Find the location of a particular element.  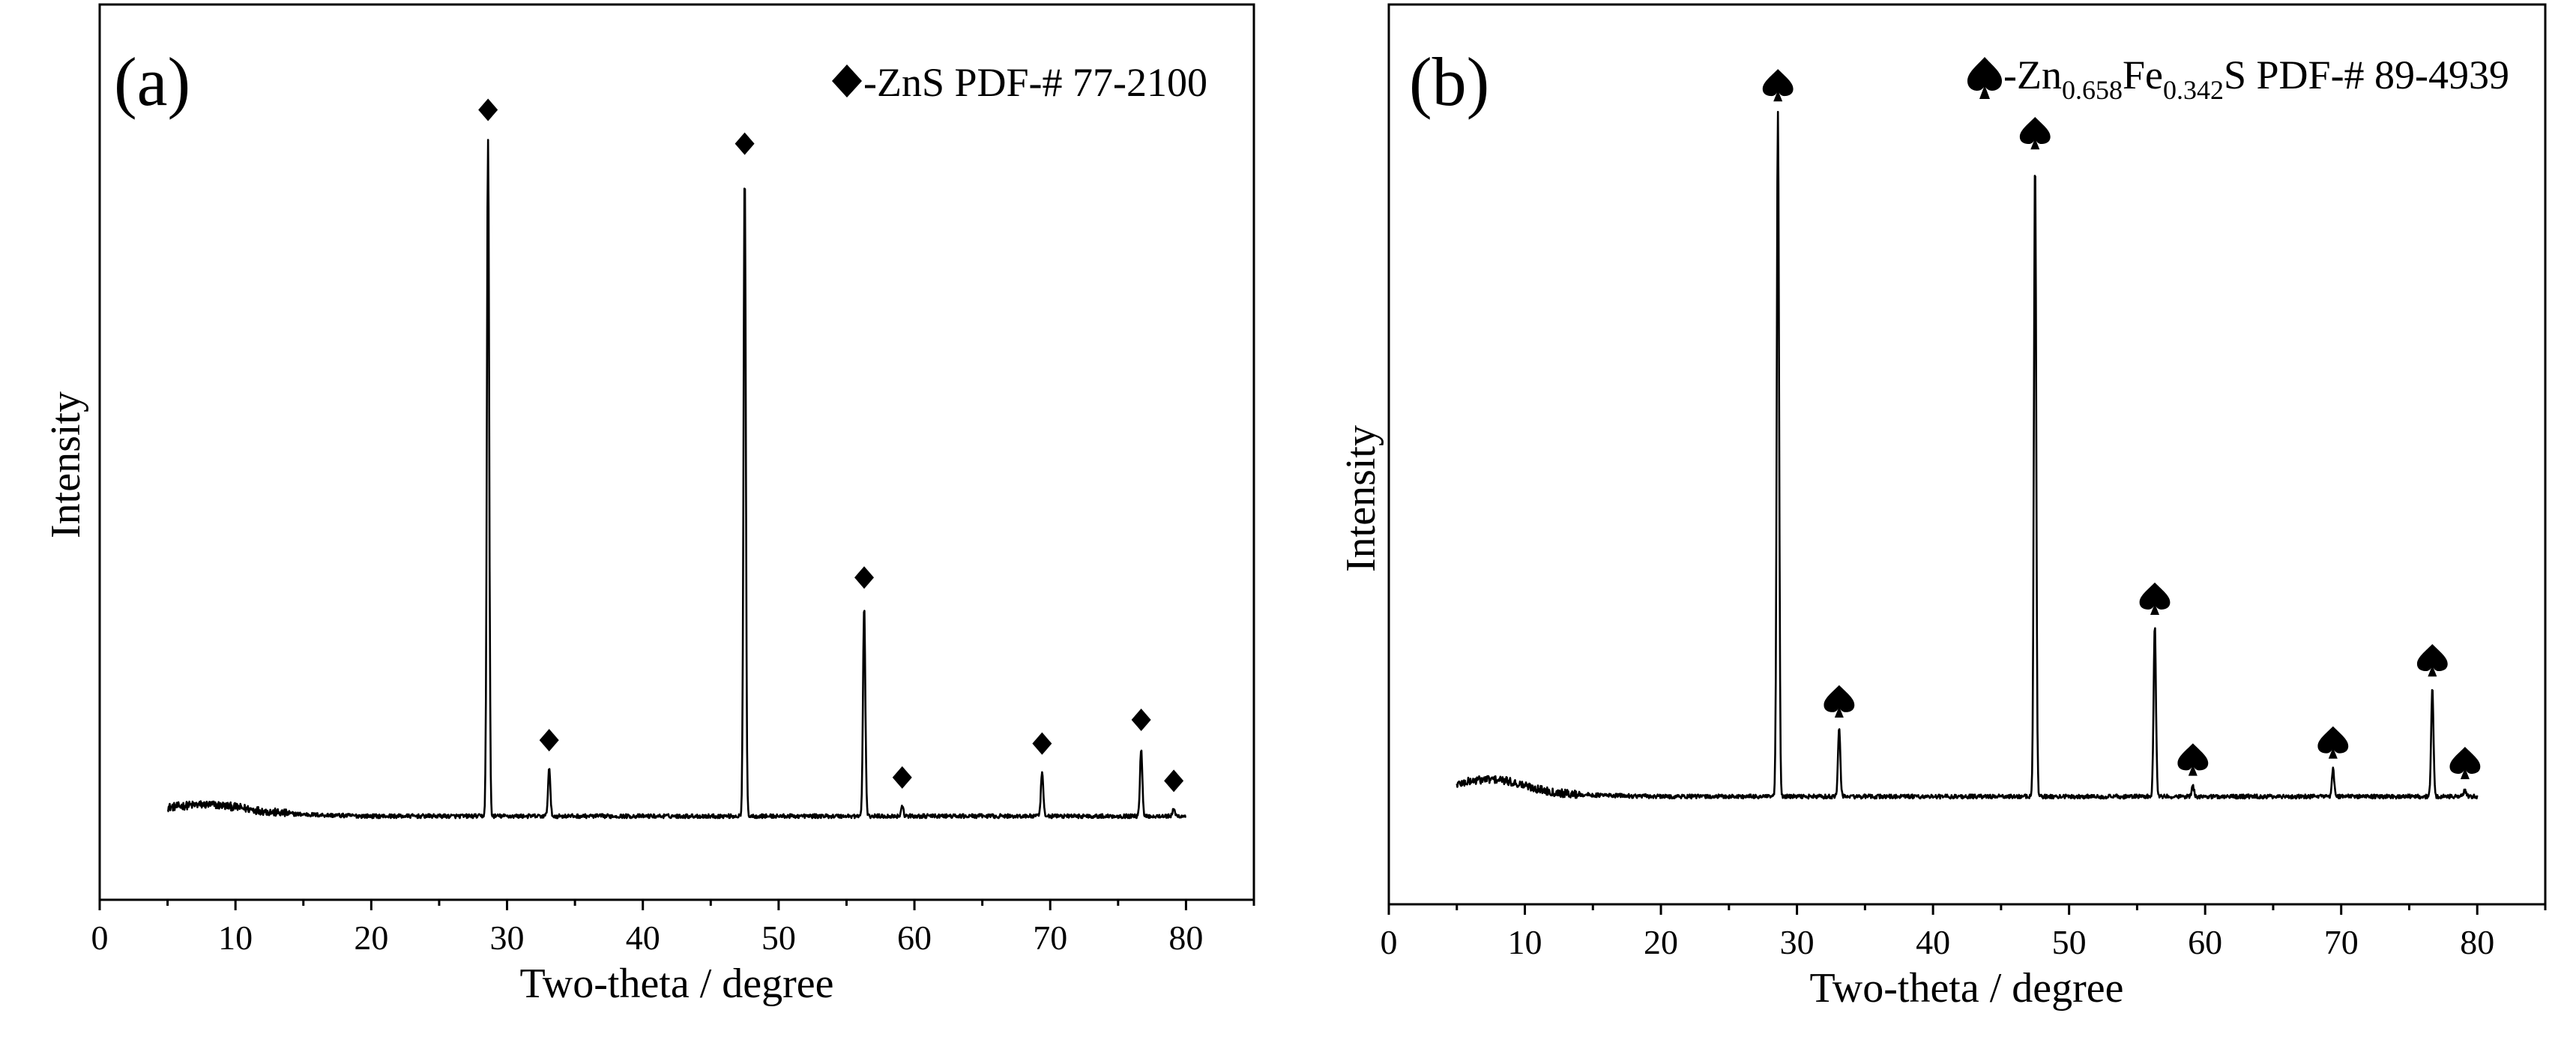

b-x-tick-label-10: 10 is located at coordinates (1525, 942).